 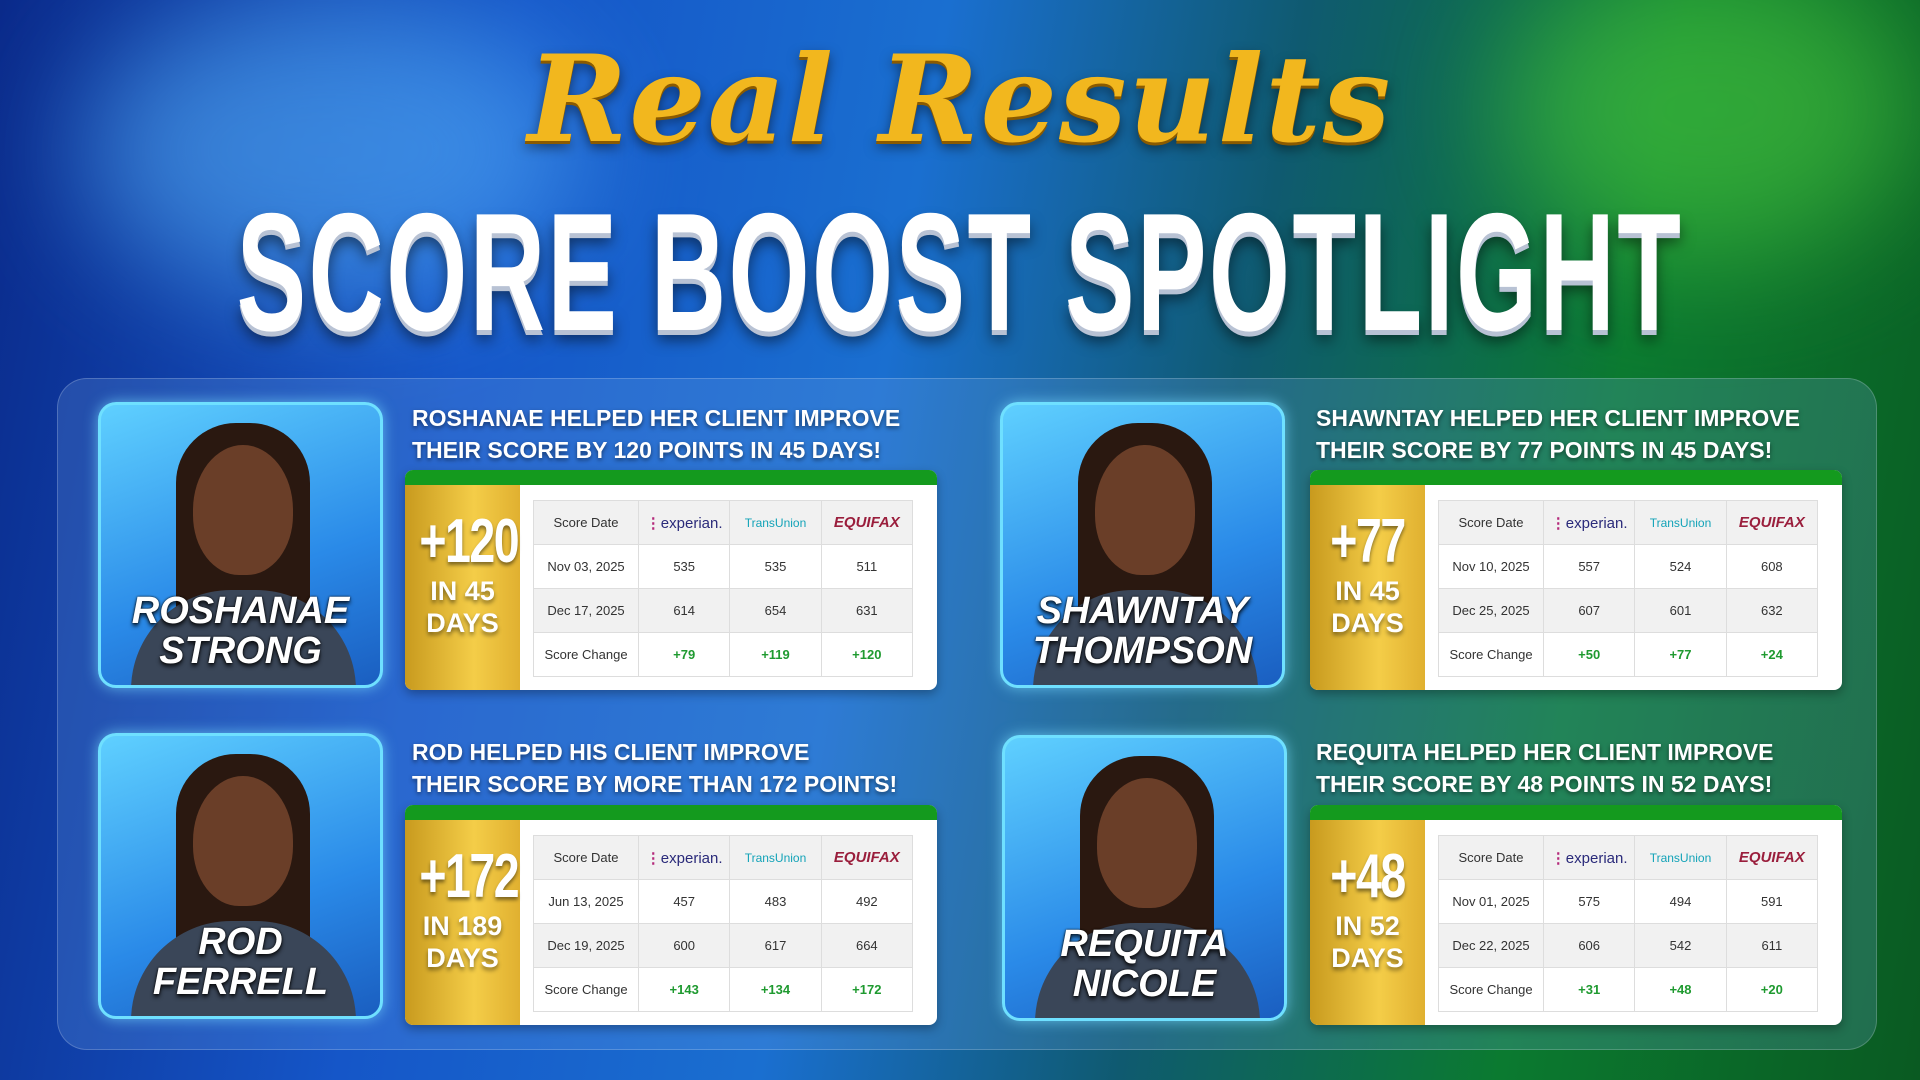 What do you see at coordinates (1628, 901) in the screenshot?
I see `table-row: Nov 01, 2025 575 494 591` at bounding box center [1628, 901].